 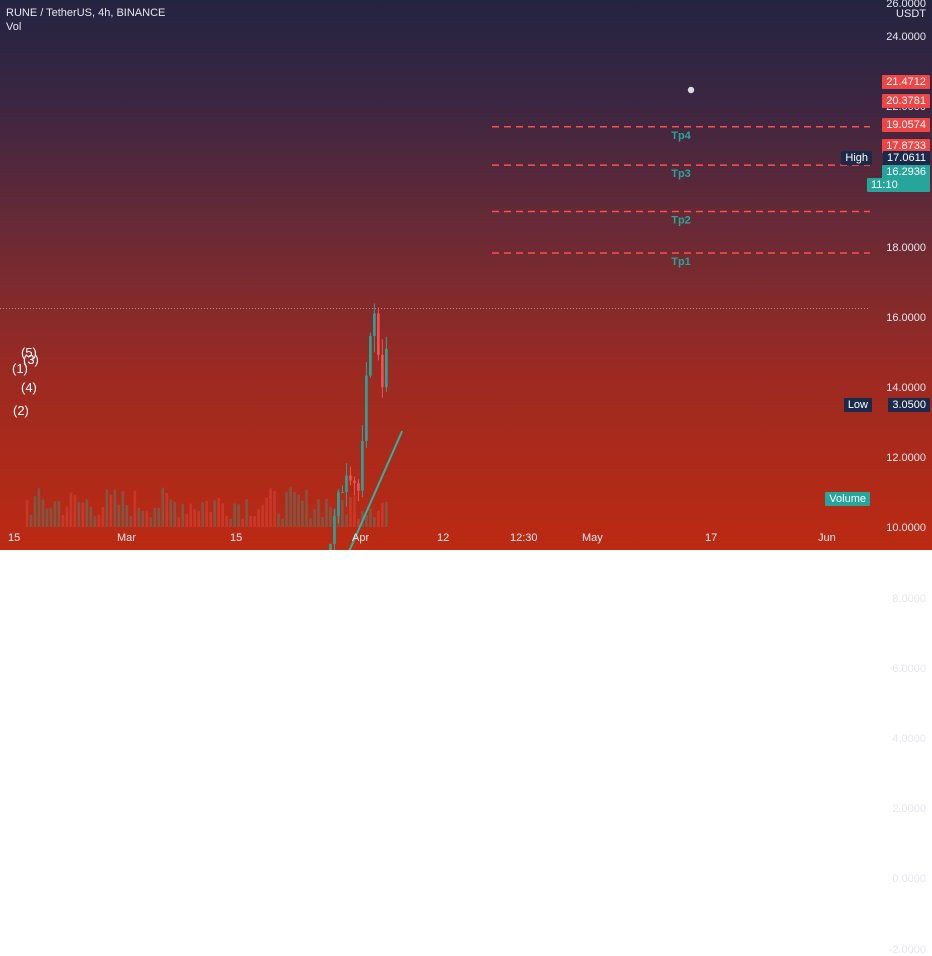 I want to click on axis-top-label: 26.0000, so click(x=906, y=5).